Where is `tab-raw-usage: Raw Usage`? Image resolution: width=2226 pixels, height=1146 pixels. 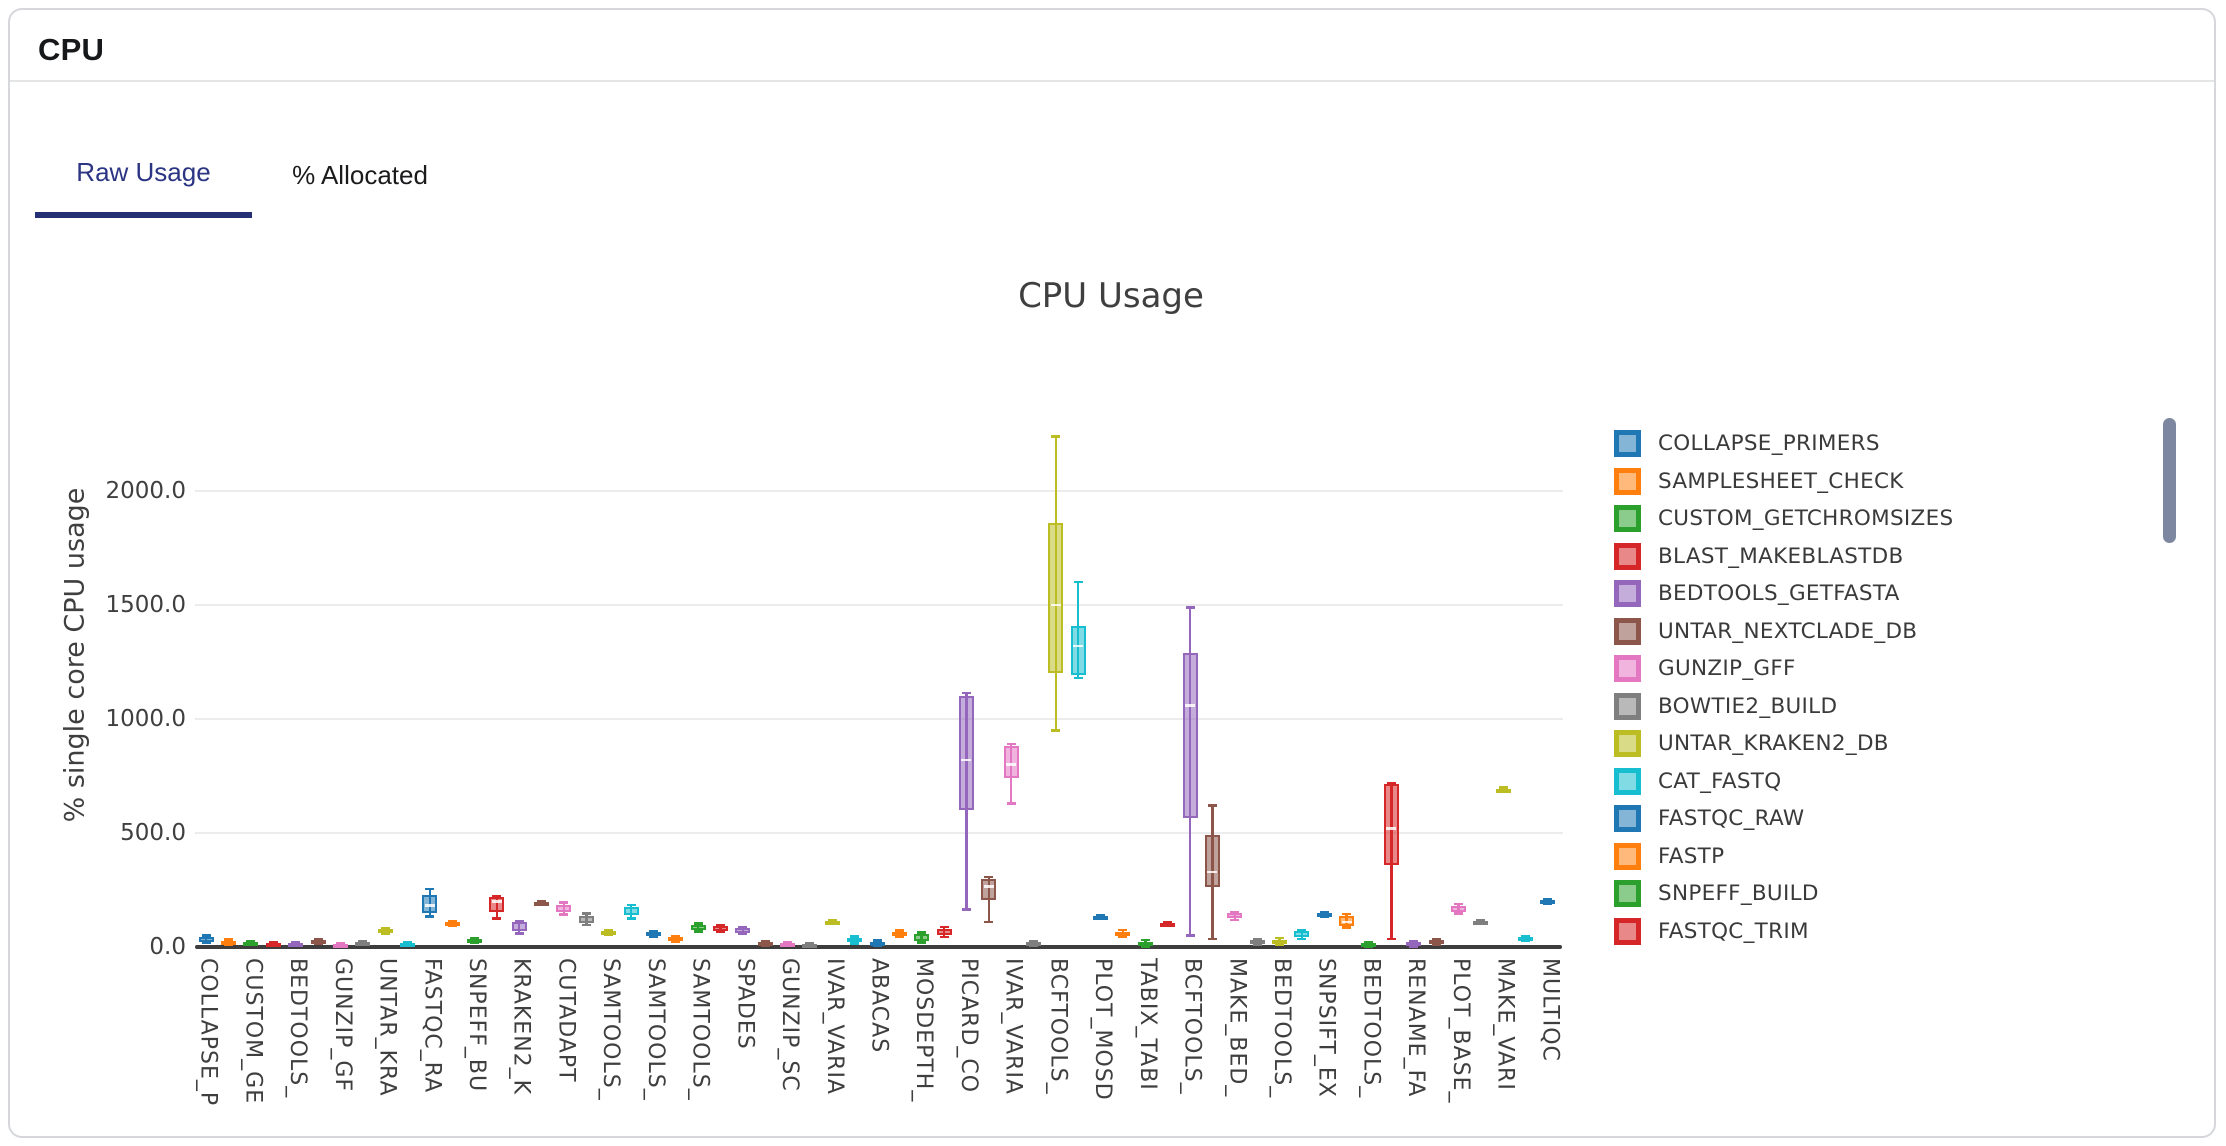
tab-raw-usage: Raw Usage is located at coordinates (143, 175).